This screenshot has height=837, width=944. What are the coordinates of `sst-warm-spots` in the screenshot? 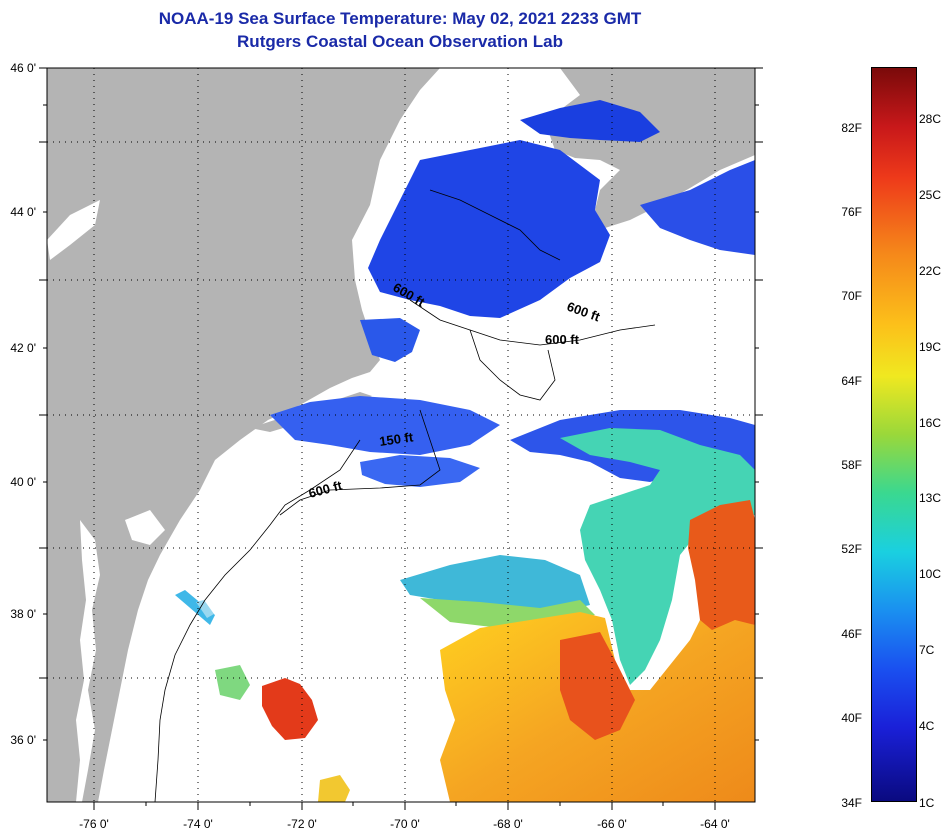 It's located at (334, 788).